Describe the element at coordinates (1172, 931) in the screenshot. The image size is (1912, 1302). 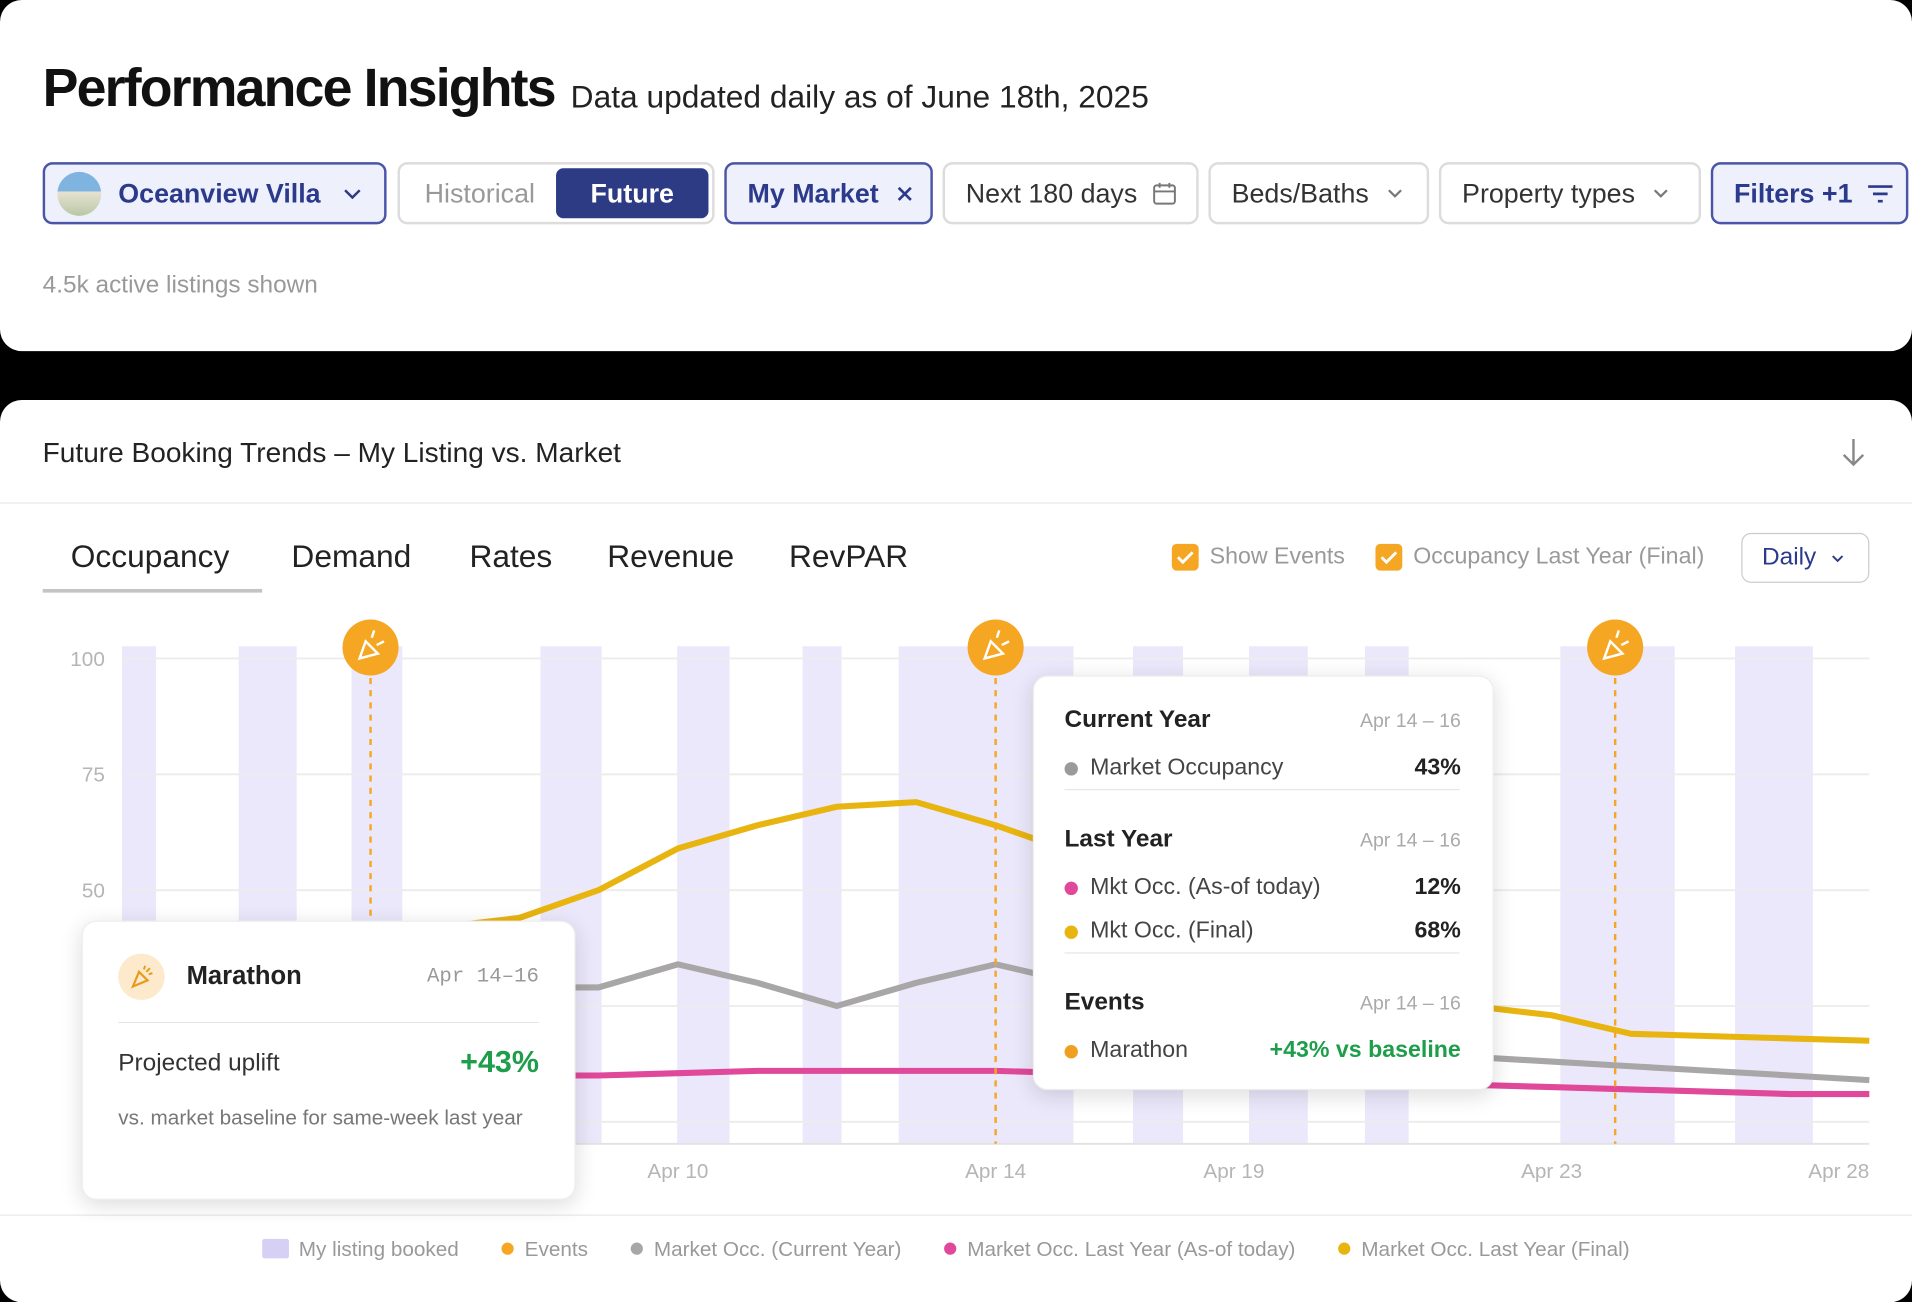
I see `tooltip-row-label: Mkt Occ. (Final)` at that location.